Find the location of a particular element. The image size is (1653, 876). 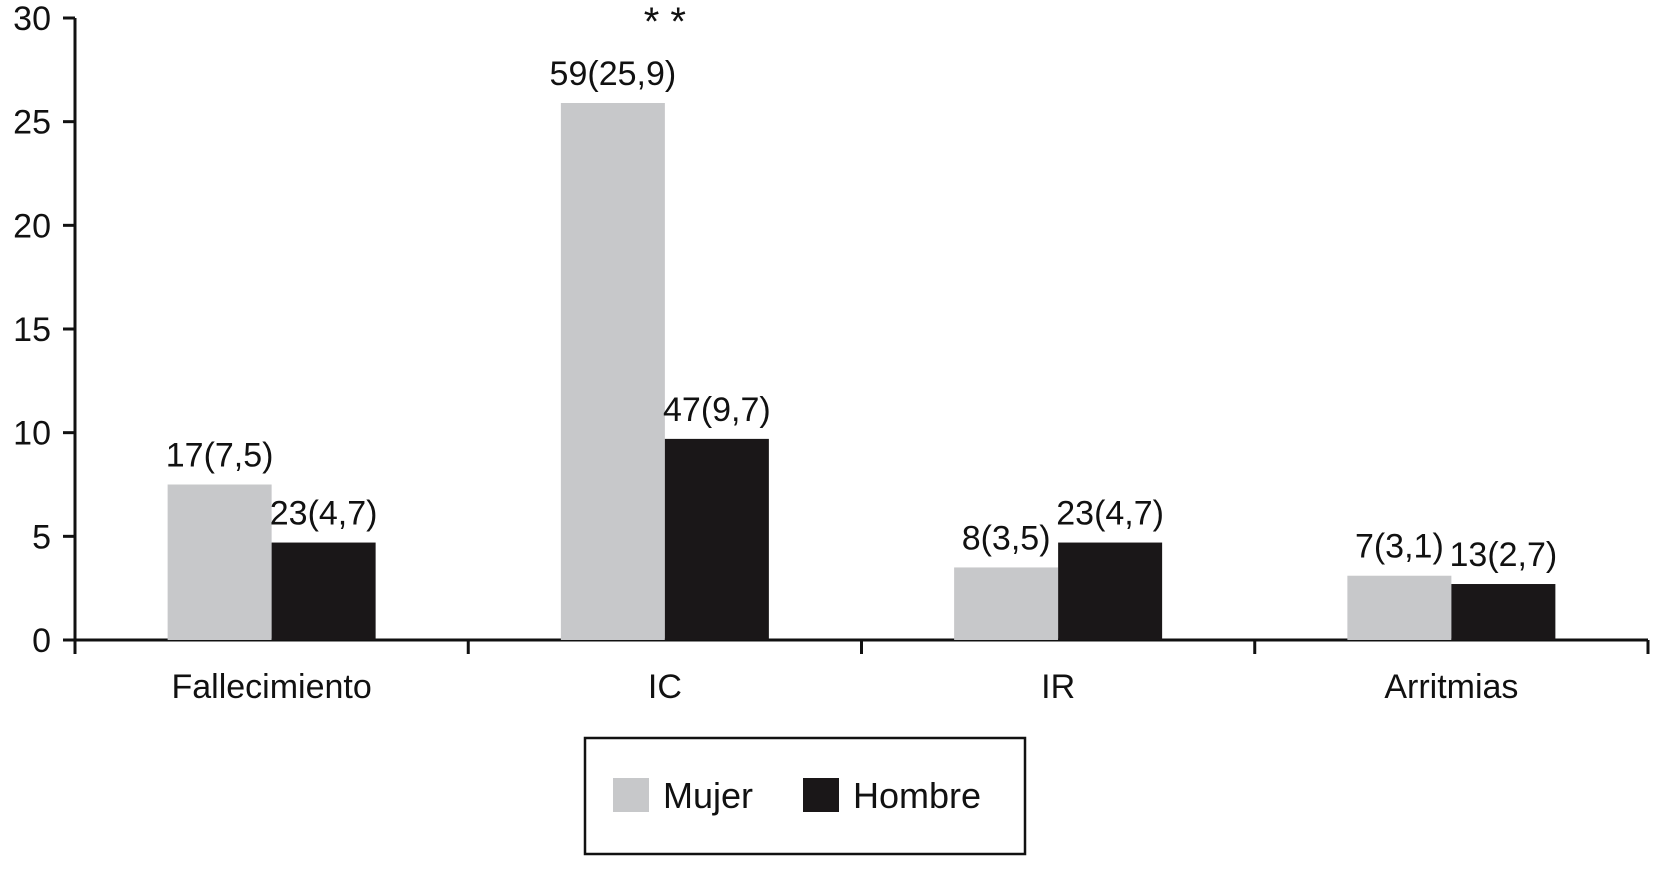

legend-swatch-mujer is located at coordinates (631, 795).